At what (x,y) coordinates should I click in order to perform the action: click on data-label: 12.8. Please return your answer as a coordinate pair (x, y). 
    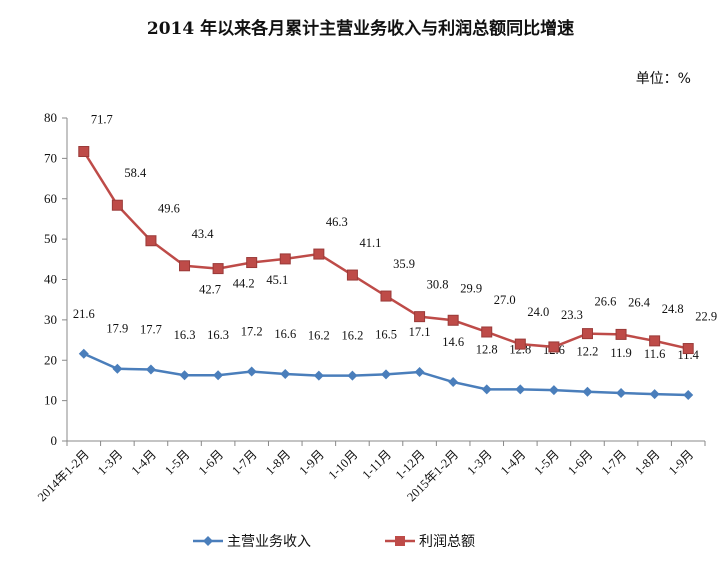
    Looking at the image, I should click on (487, 349).